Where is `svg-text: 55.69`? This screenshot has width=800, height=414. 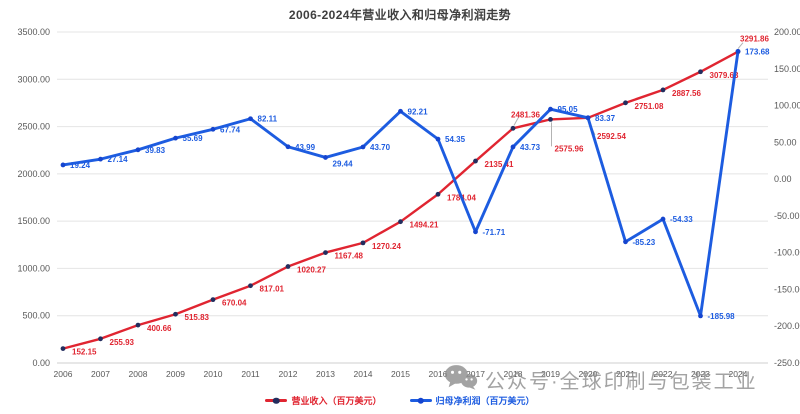
svg-text: 55.69 is located at coordinates (193, 138).